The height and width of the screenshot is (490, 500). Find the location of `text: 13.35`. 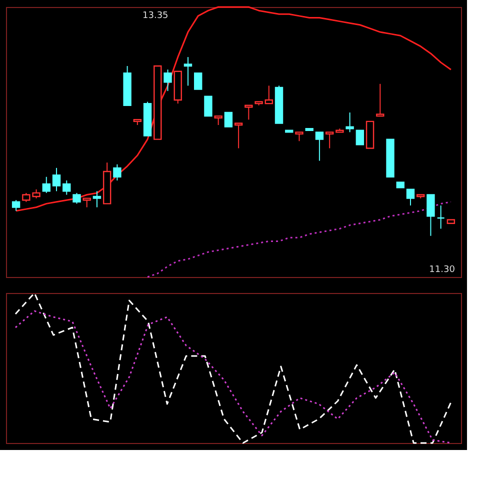

text: 13.35 is located at coordinates (155, 16).